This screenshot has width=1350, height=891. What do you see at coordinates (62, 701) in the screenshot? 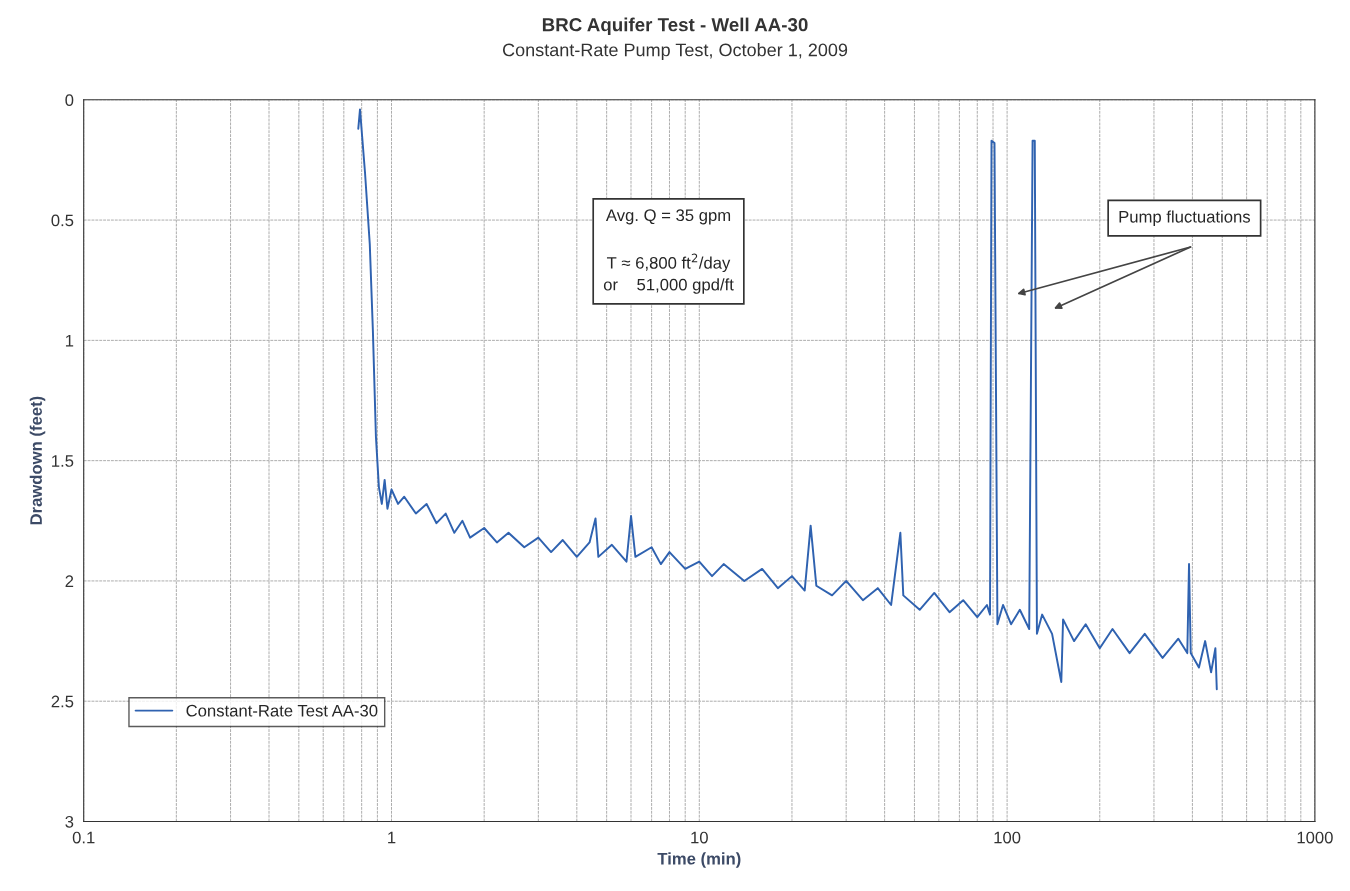
I see `y-tick-label: 2.5` at bounding box center [62, 701].